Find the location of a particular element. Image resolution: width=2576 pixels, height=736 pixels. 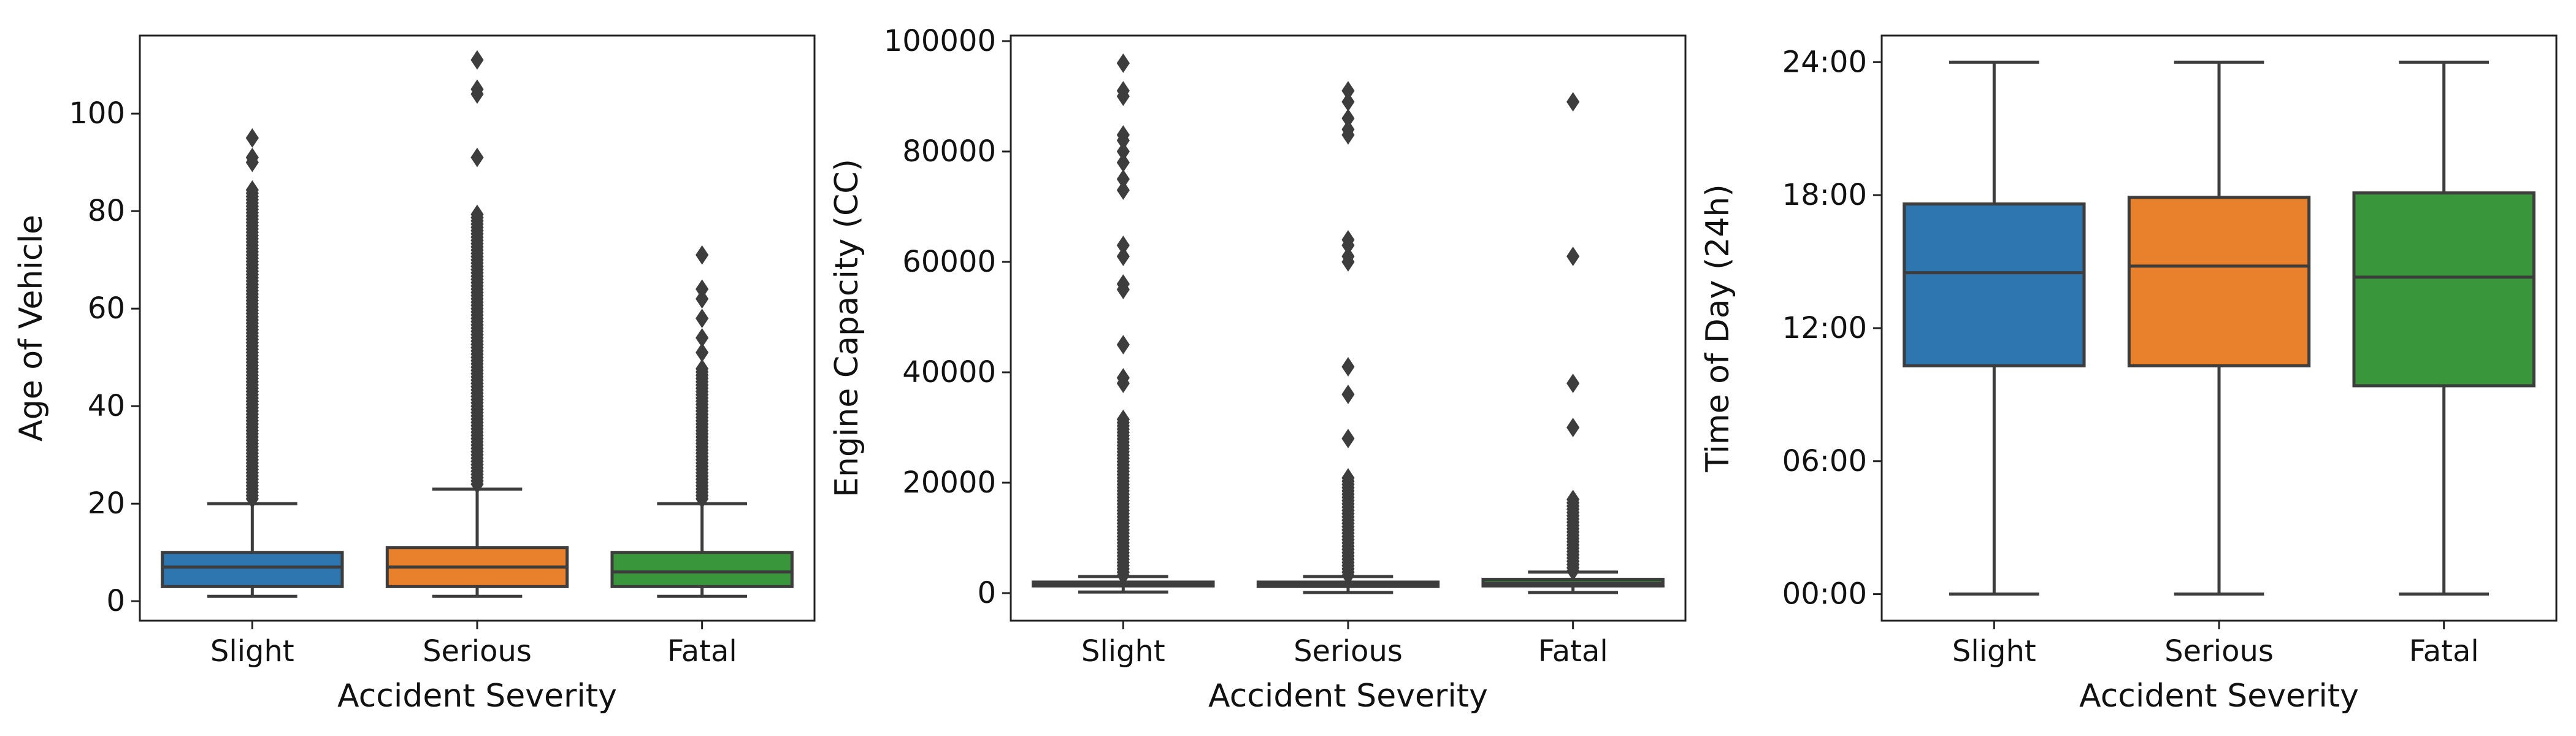

y-axis-label: Engine Capacity (CC) is located at coordinates (847, 328).